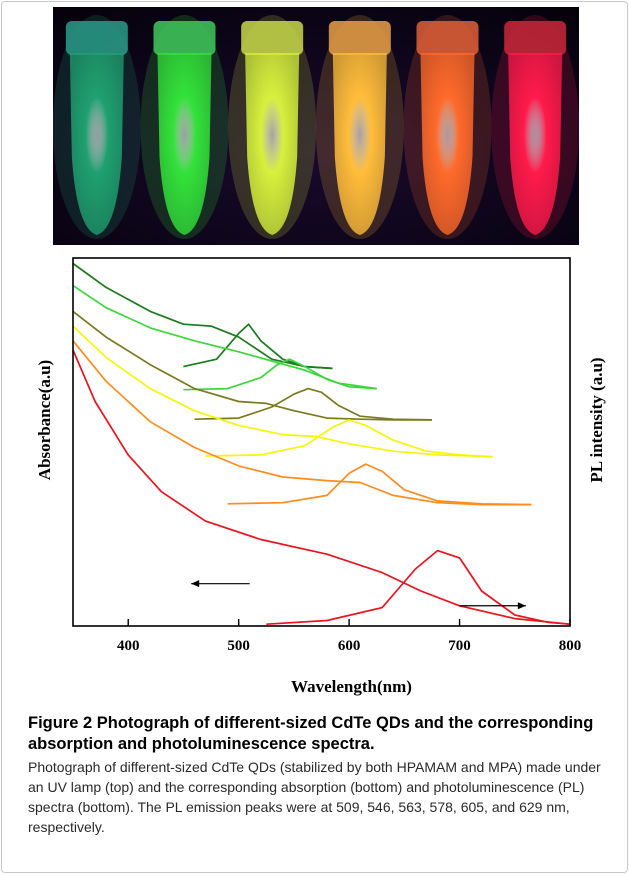 The height and width of the screenshot is (874, 629). What do you see at coordinates (570, 646) in the screenshot?
I see `x-tick-label: 800` at bounding box center [570, 646].